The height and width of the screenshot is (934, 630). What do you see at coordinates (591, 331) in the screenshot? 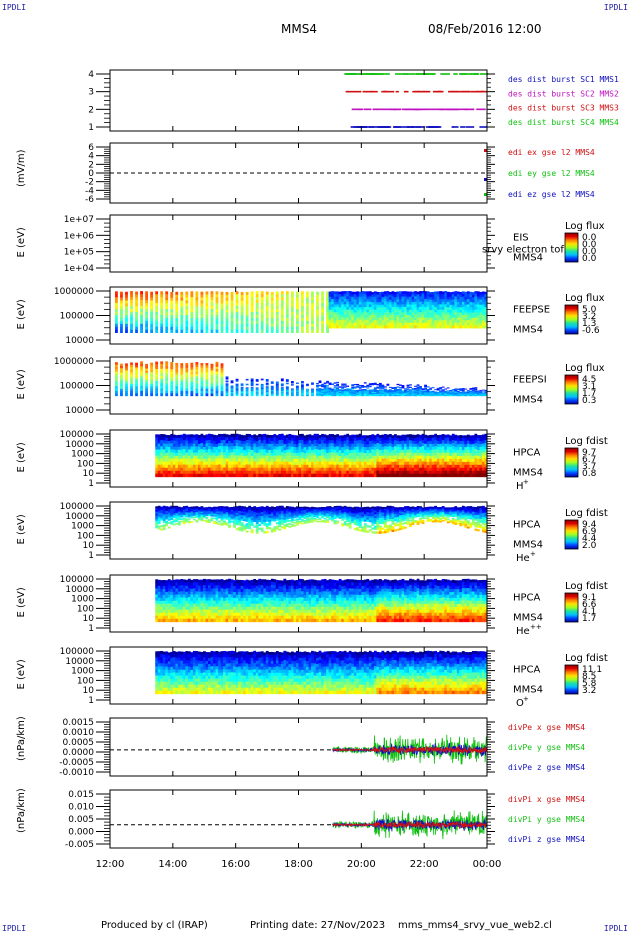
I see `panel-feepse-colorbar-tick: -0.6` at bounding box center [591, 331].